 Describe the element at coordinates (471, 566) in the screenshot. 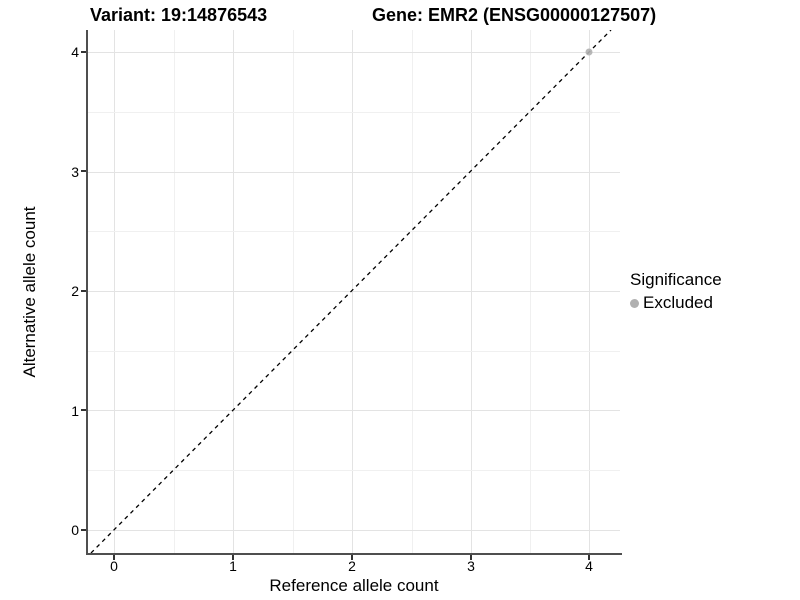

I see `x-tick-label: 3` at that location.